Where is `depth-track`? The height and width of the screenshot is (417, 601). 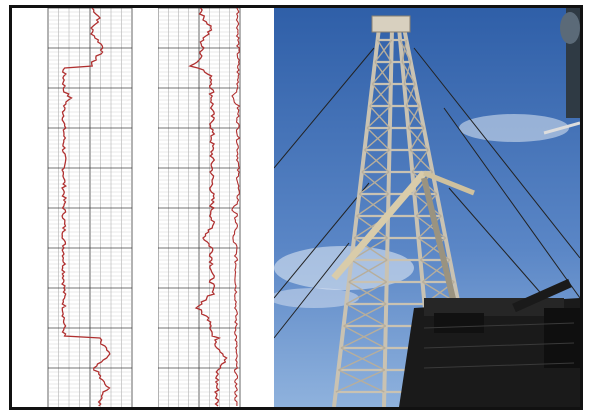
depth-track is located at coordinates (147, 207).